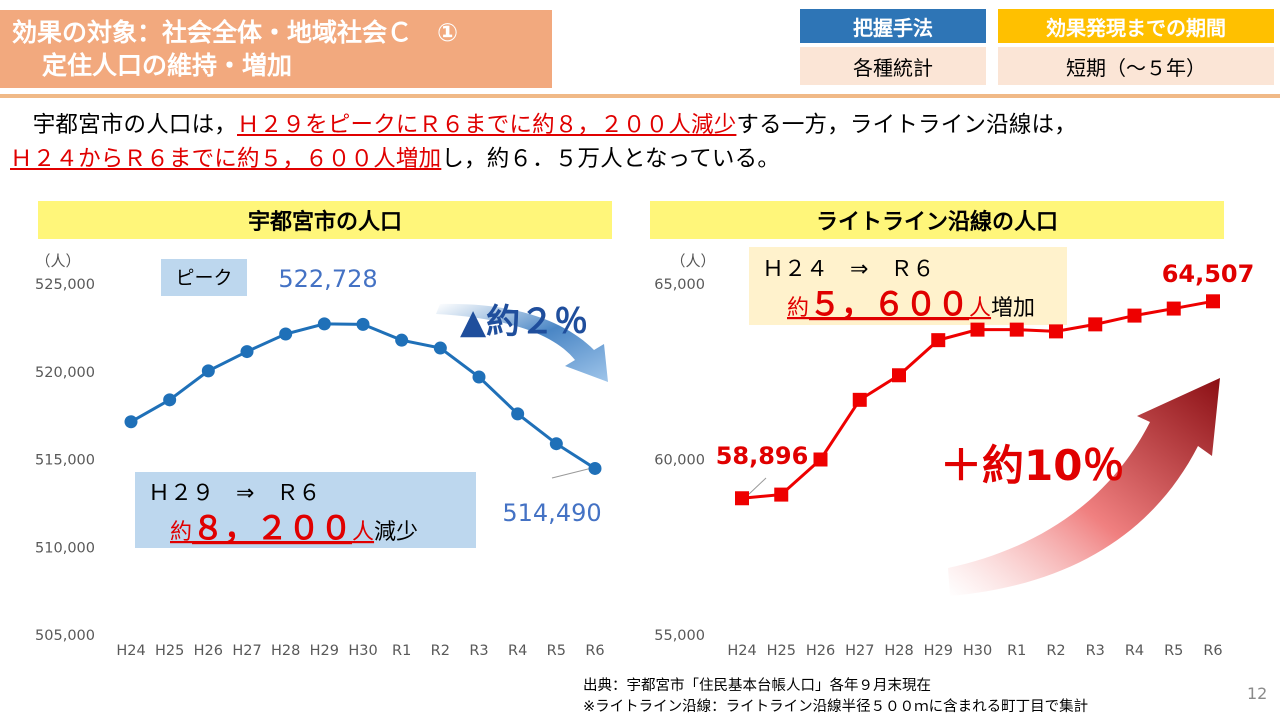 The height and width of the screenshot is (720, 1280). What do you see at coordinates (1016, 651) in the screenshot?
I see `lightline-x-label: R1` at bounding box center [1016, 651].